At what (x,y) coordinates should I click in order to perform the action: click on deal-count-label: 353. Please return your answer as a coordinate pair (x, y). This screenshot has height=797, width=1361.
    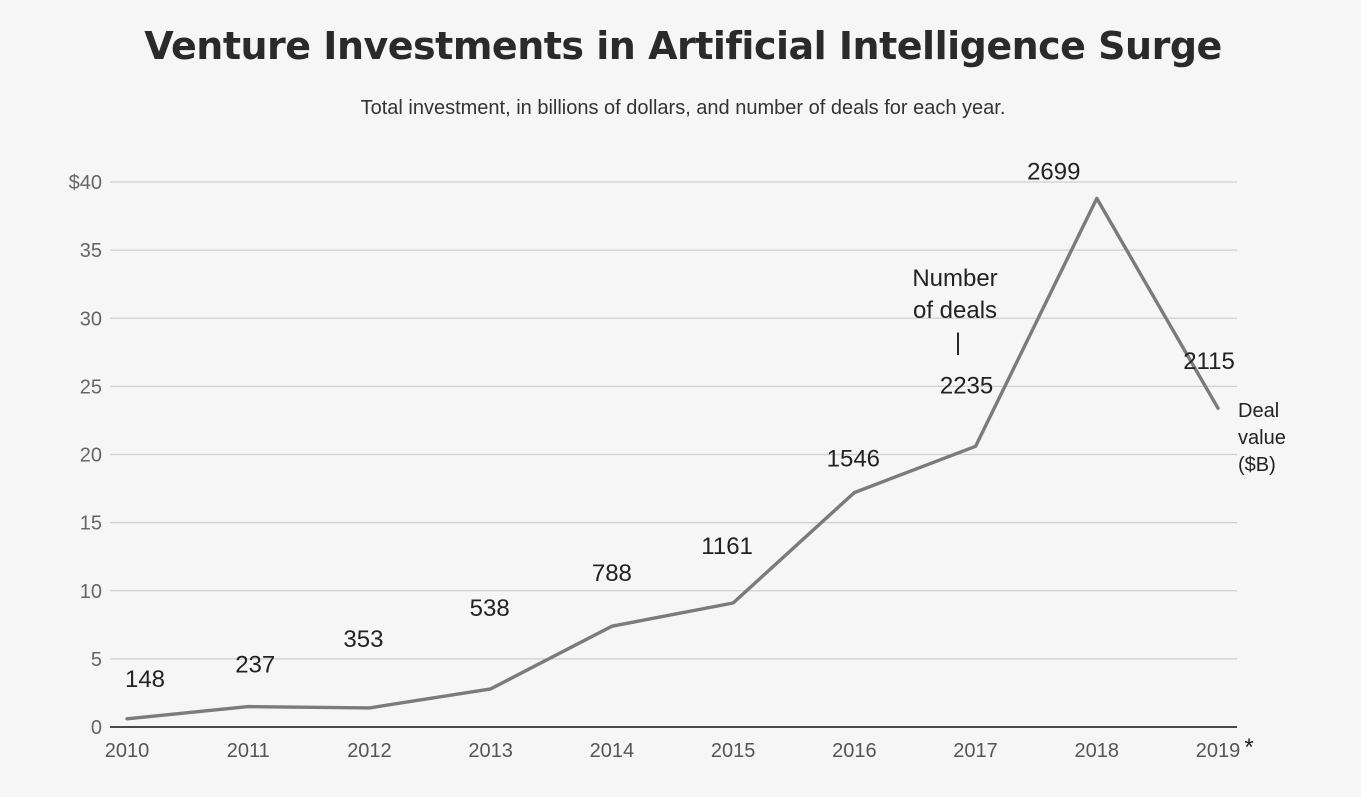
    Looking at the image, I should click on (363, 639).